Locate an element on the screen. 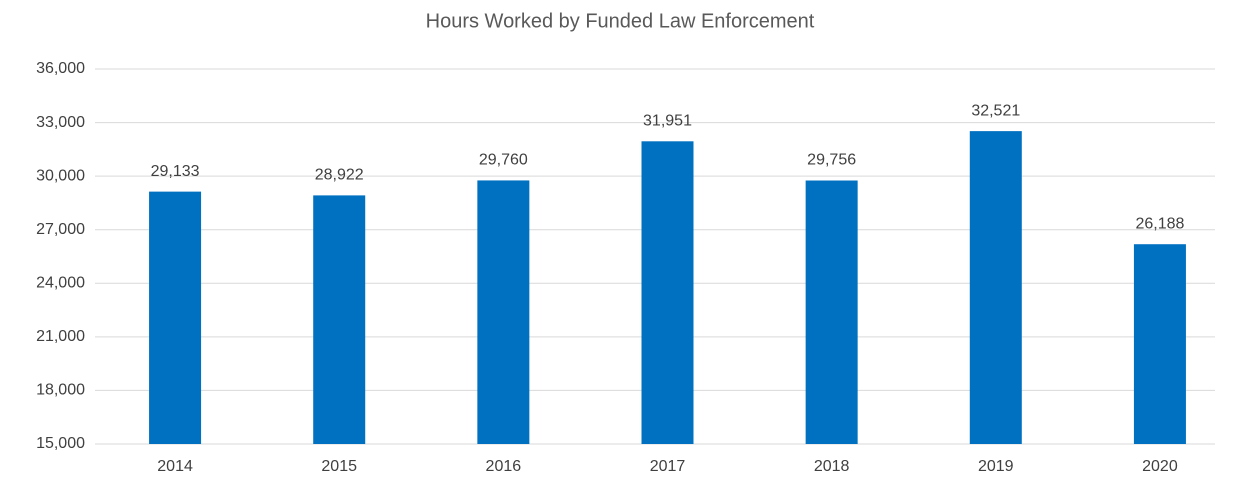 The height and width of the screenshot is (488, 1241). x-tick-label: 2014 is located at coordinates (175, 466).